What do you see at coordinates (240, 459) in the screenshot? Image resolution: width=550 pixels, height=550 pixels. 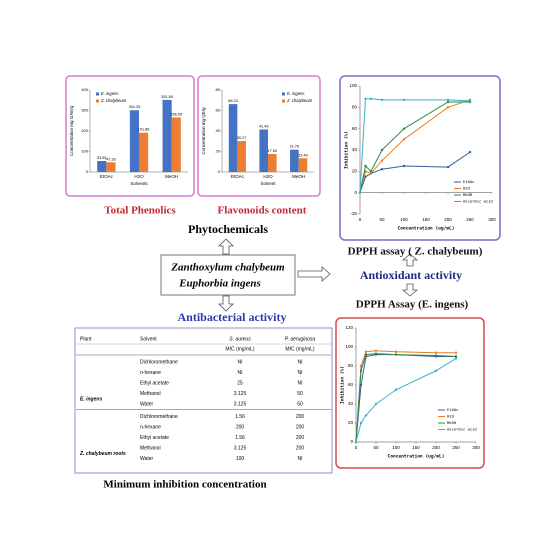 I see `table-cell: 100` at bounding box center [240, 459].